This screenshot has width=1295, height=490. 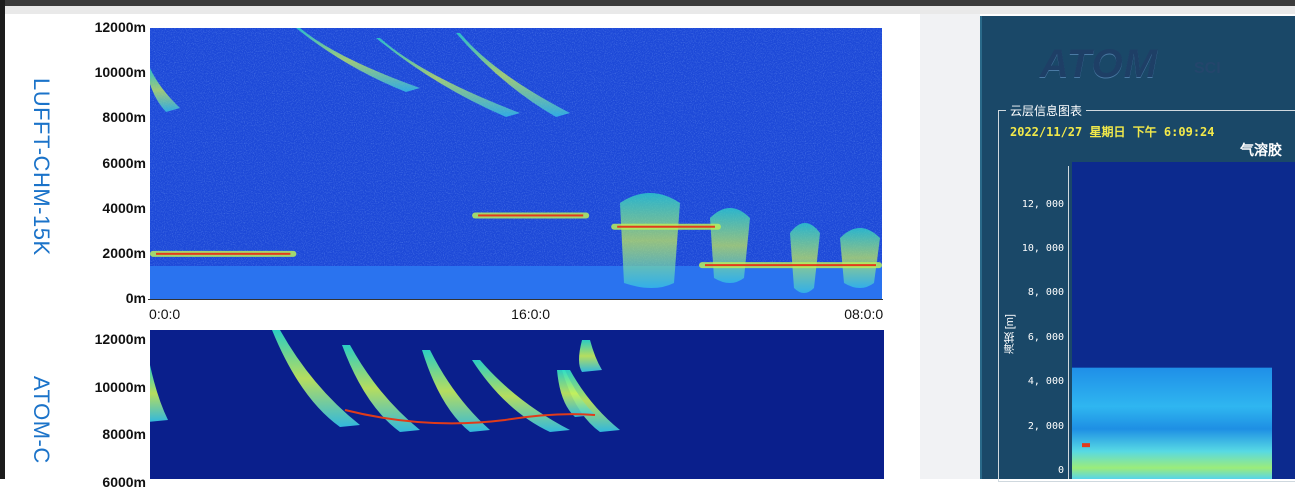 What do you see at coordinates (41, 420) in the screenshot?
I see `atom-chart-title: ATOM-C` at bounding box center [41, 420].